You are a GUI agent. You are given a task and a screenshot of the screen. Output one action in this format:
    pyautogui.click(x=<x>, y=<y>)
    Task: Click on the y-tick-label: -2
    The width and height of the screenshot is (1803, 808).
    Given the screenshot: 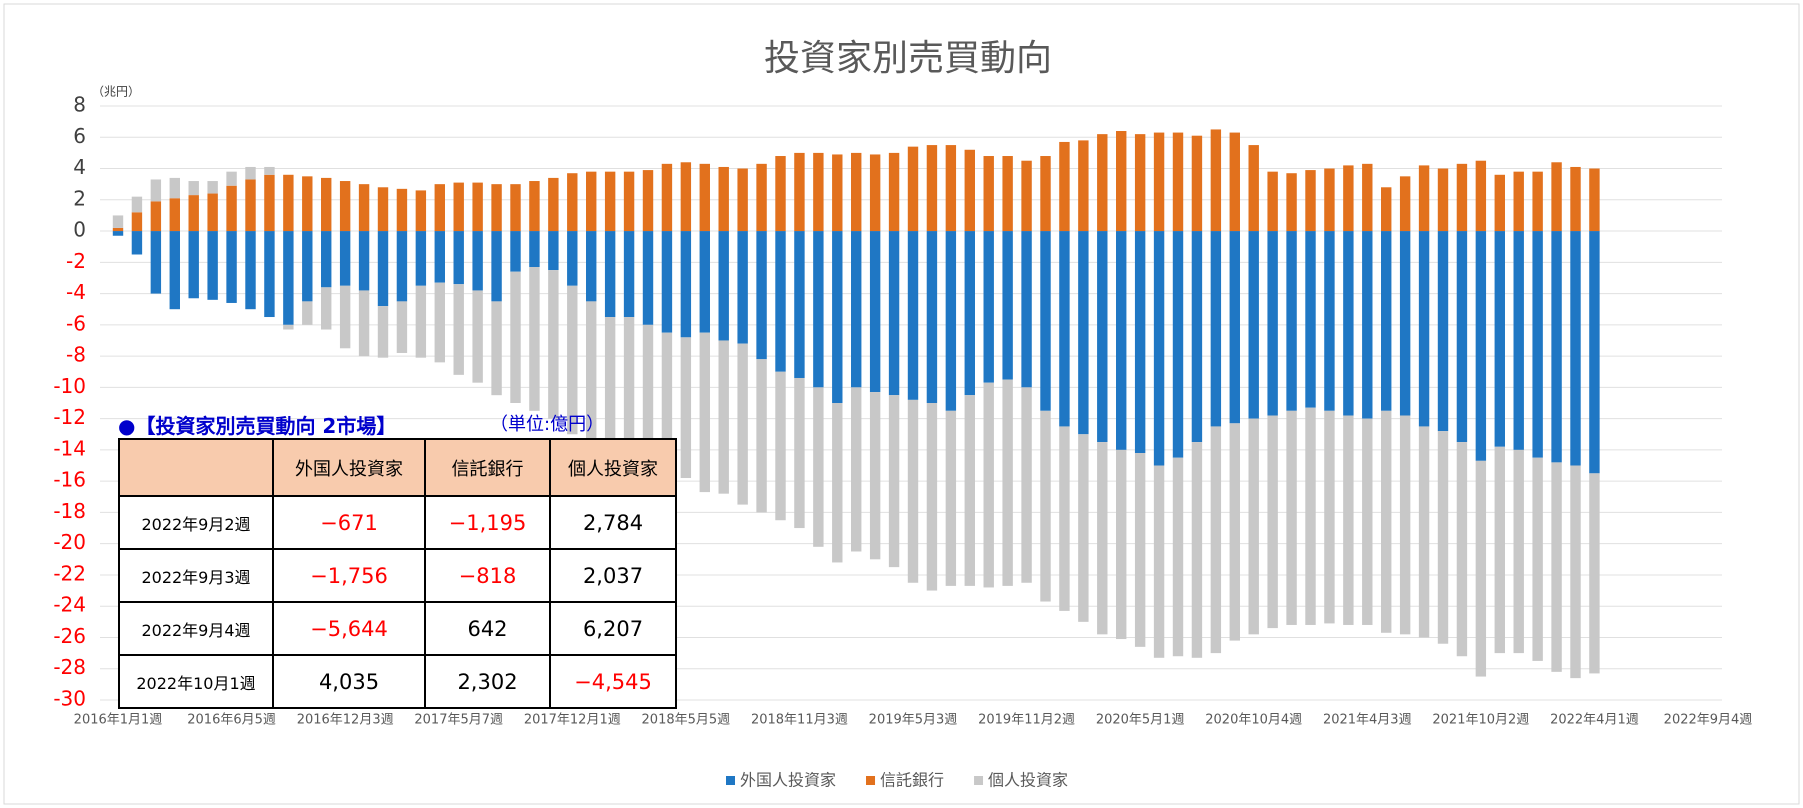 What is the action you would take?
    pyautogui.click(x=76, y=261)
    